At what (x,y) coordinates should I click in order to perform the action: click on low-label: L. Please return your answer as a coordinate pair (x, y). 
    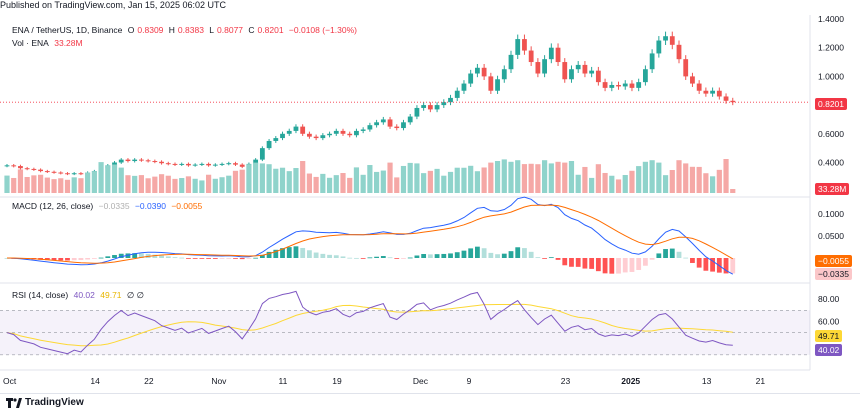
    Looking at the image, I should click on (212, 30).